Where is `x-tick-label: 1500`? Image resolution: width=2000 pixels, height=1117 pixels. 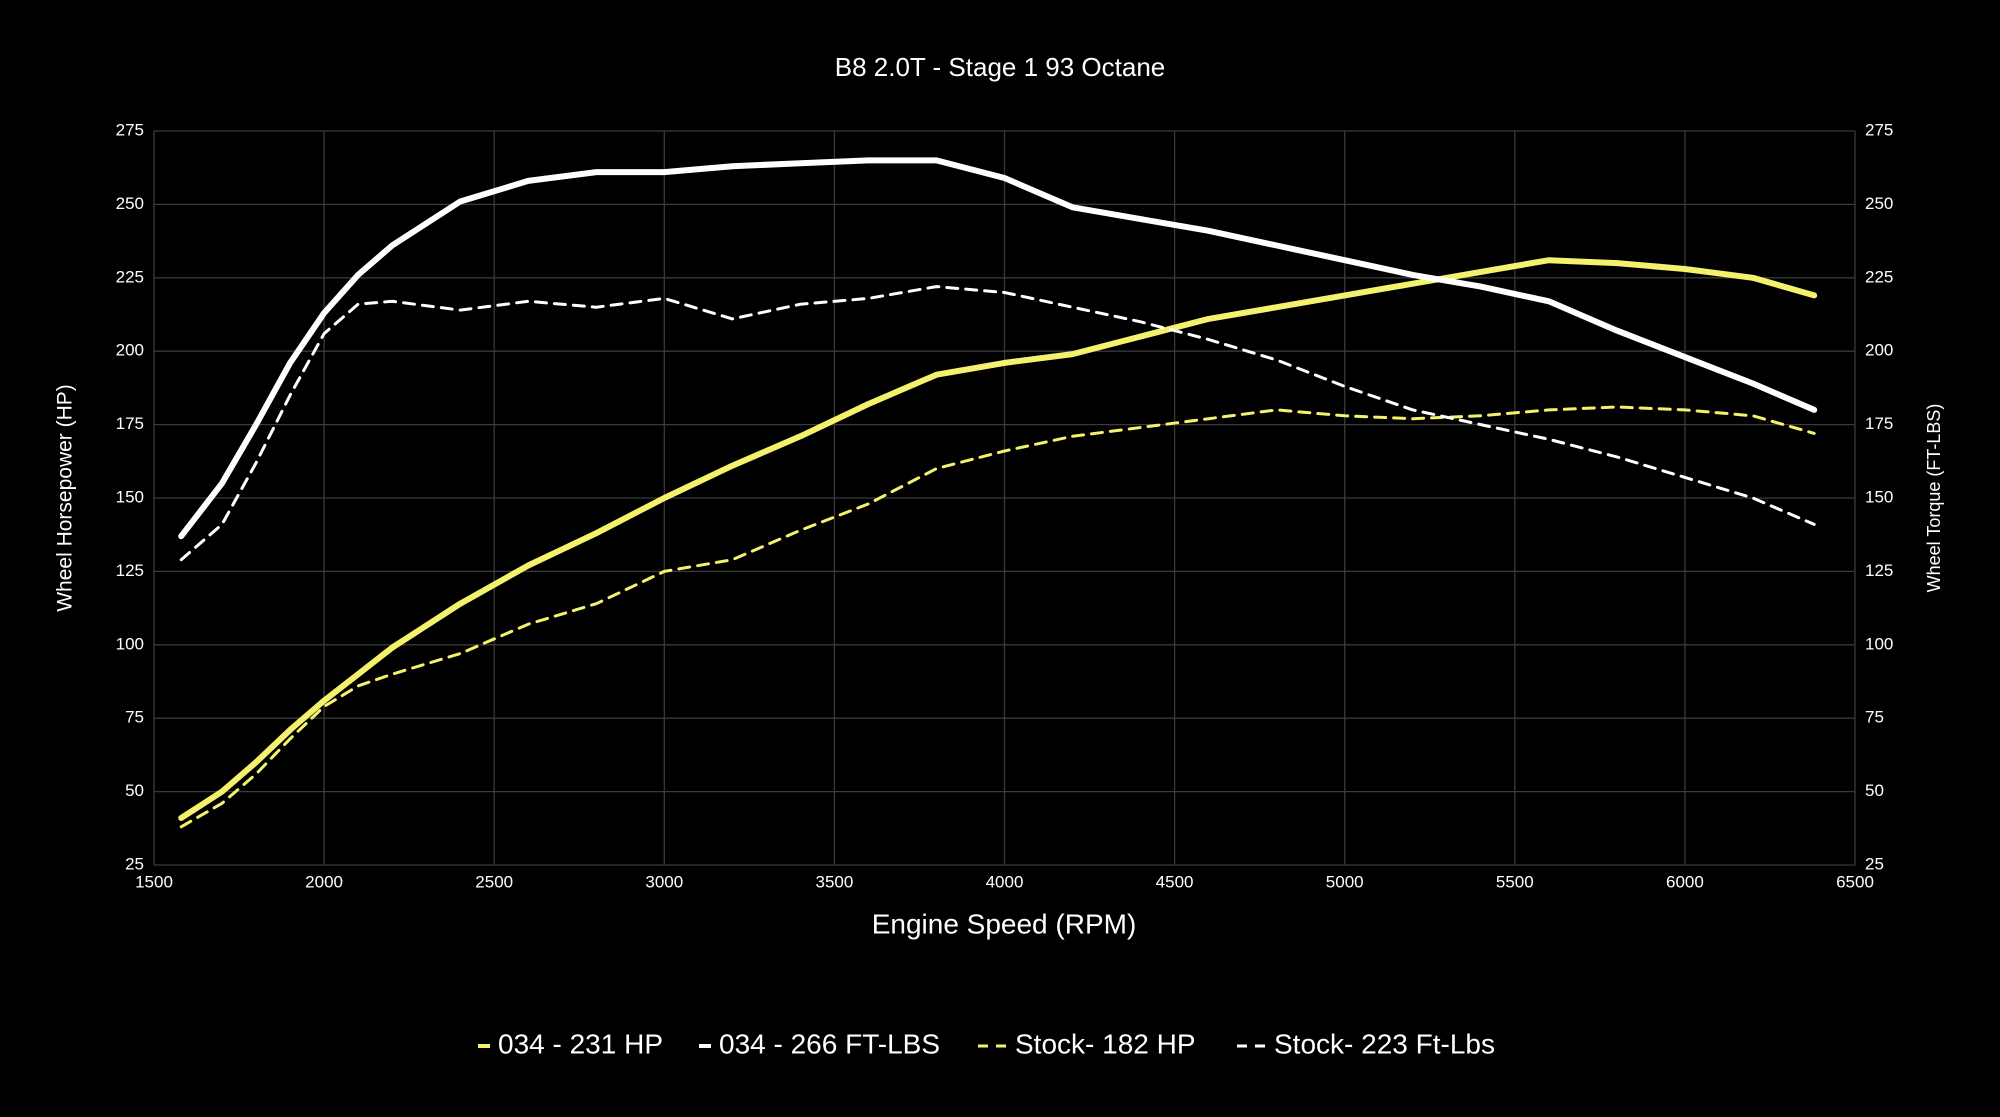 x-tick-label: 1500 is located at coordinates (154, 881).